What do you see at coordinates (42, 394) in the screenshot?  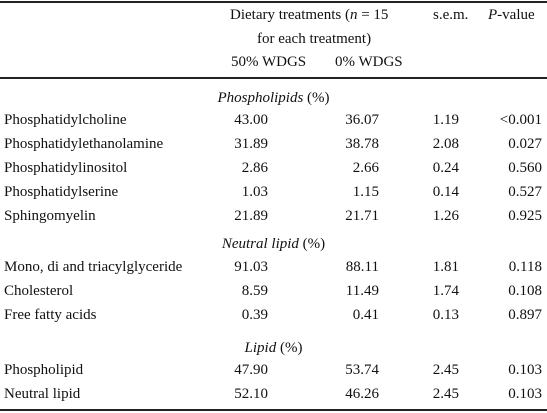 I see `row-label: Neutral lipid` at bounding box center [42, 394].